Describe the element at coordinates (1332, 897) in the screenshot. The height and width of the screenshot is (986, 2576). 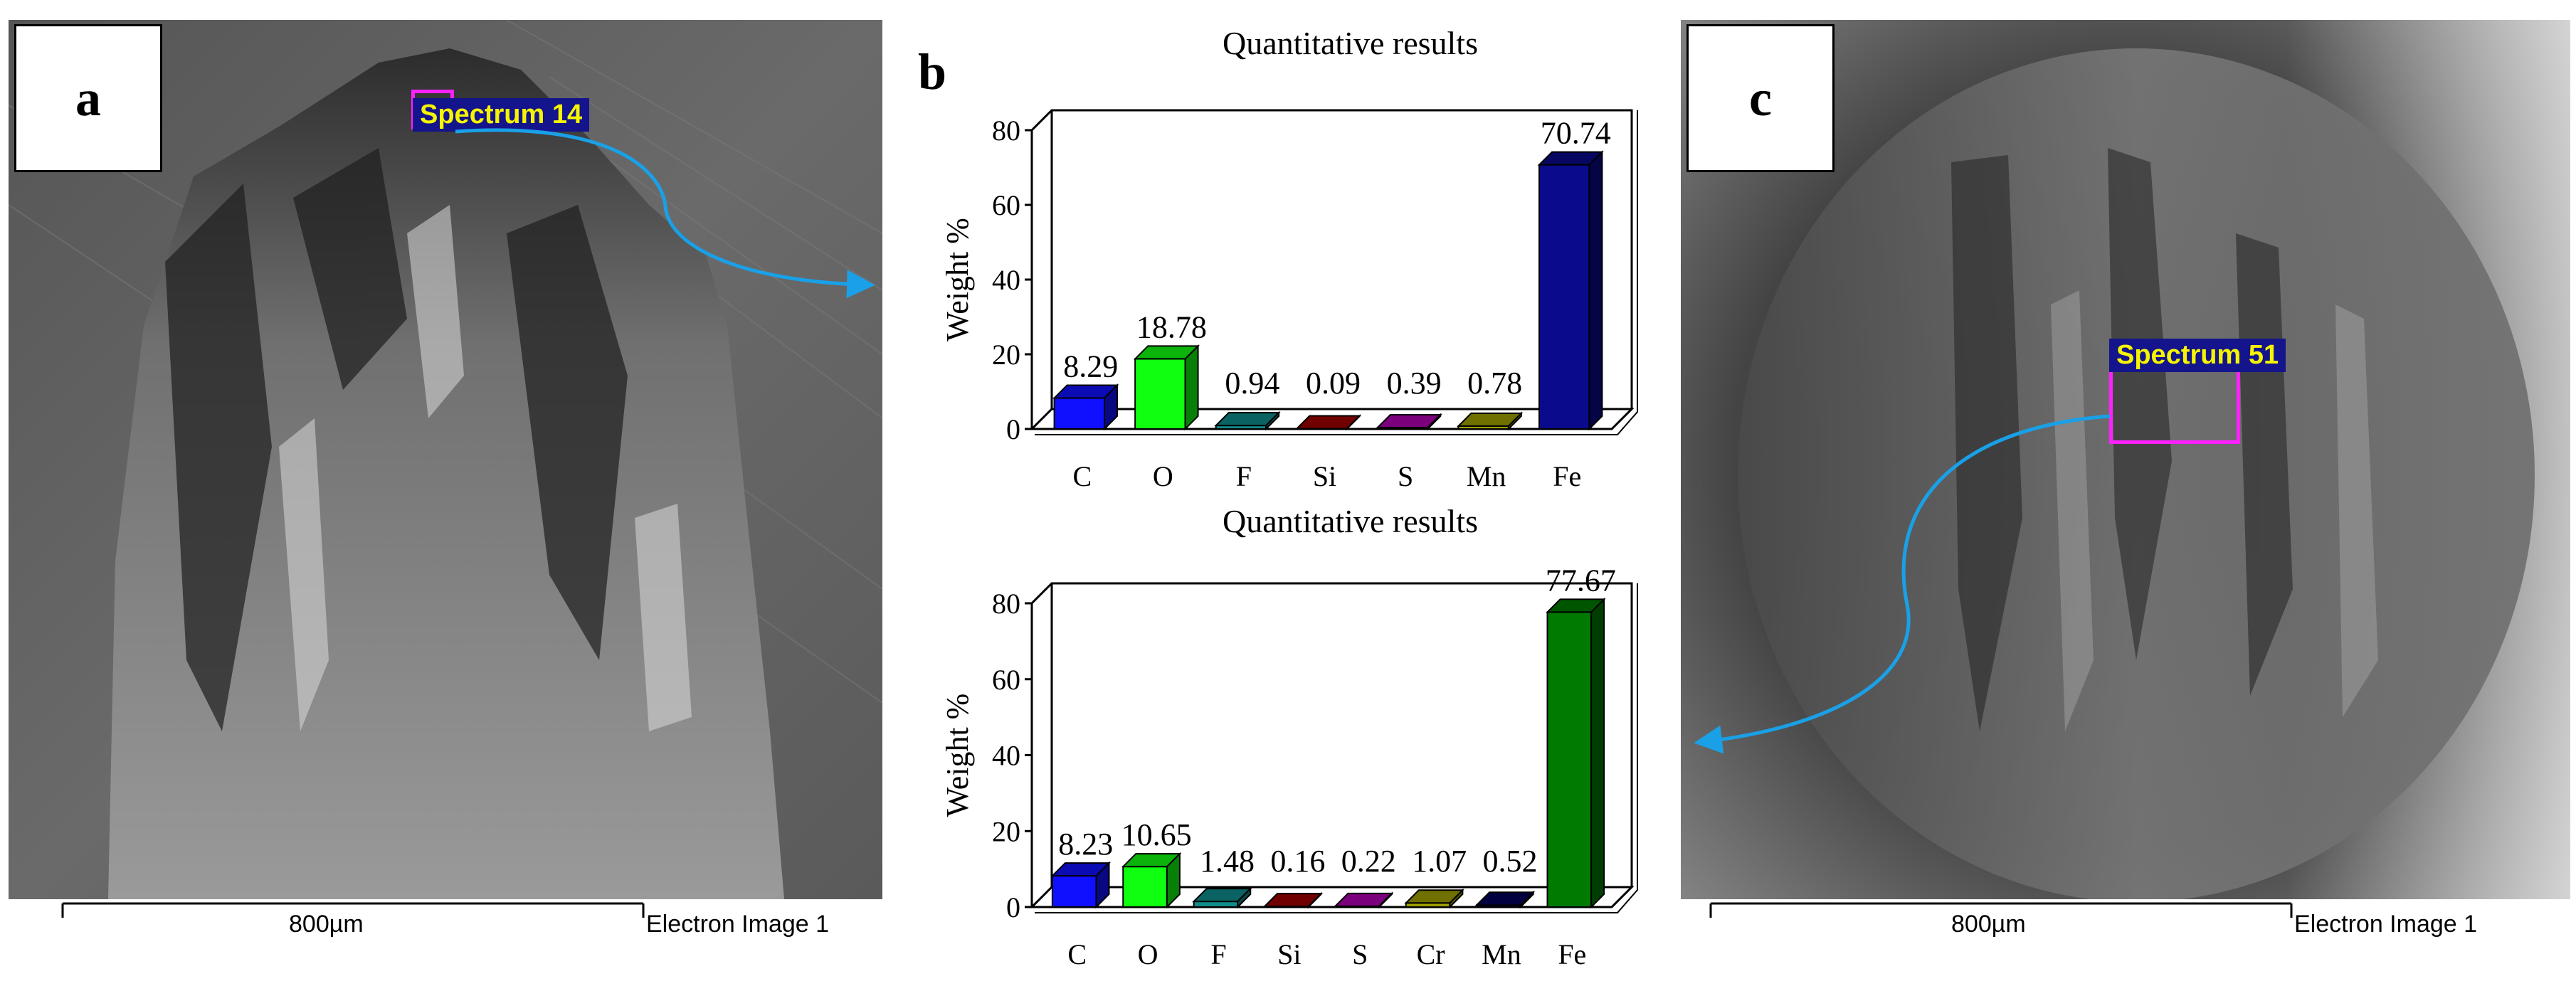
I see `chart-floor` at that location.